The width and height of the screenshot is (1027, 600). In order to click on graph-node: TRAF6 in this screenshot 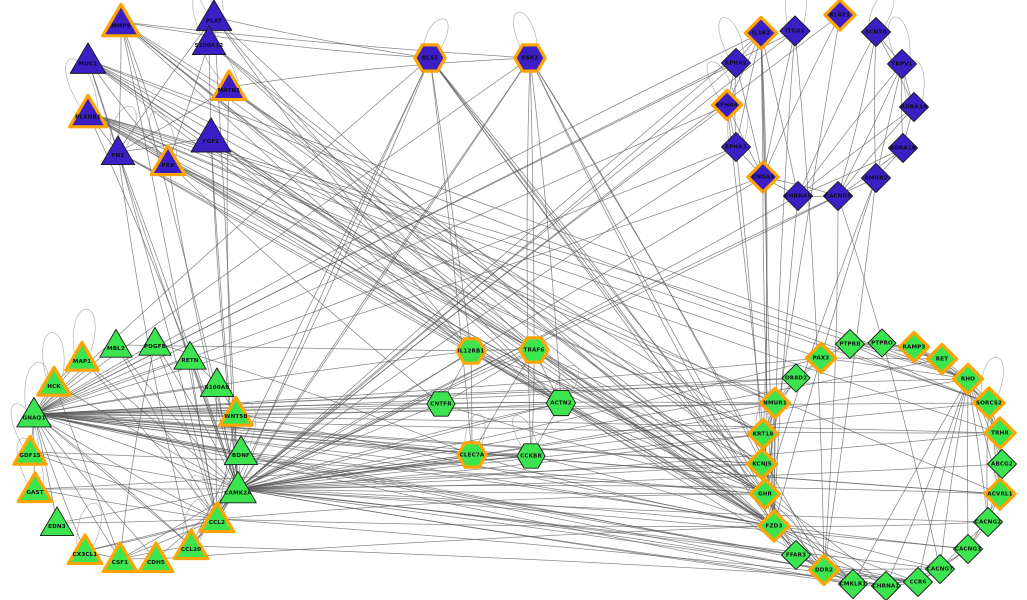, I will do `click(534, 350)`.